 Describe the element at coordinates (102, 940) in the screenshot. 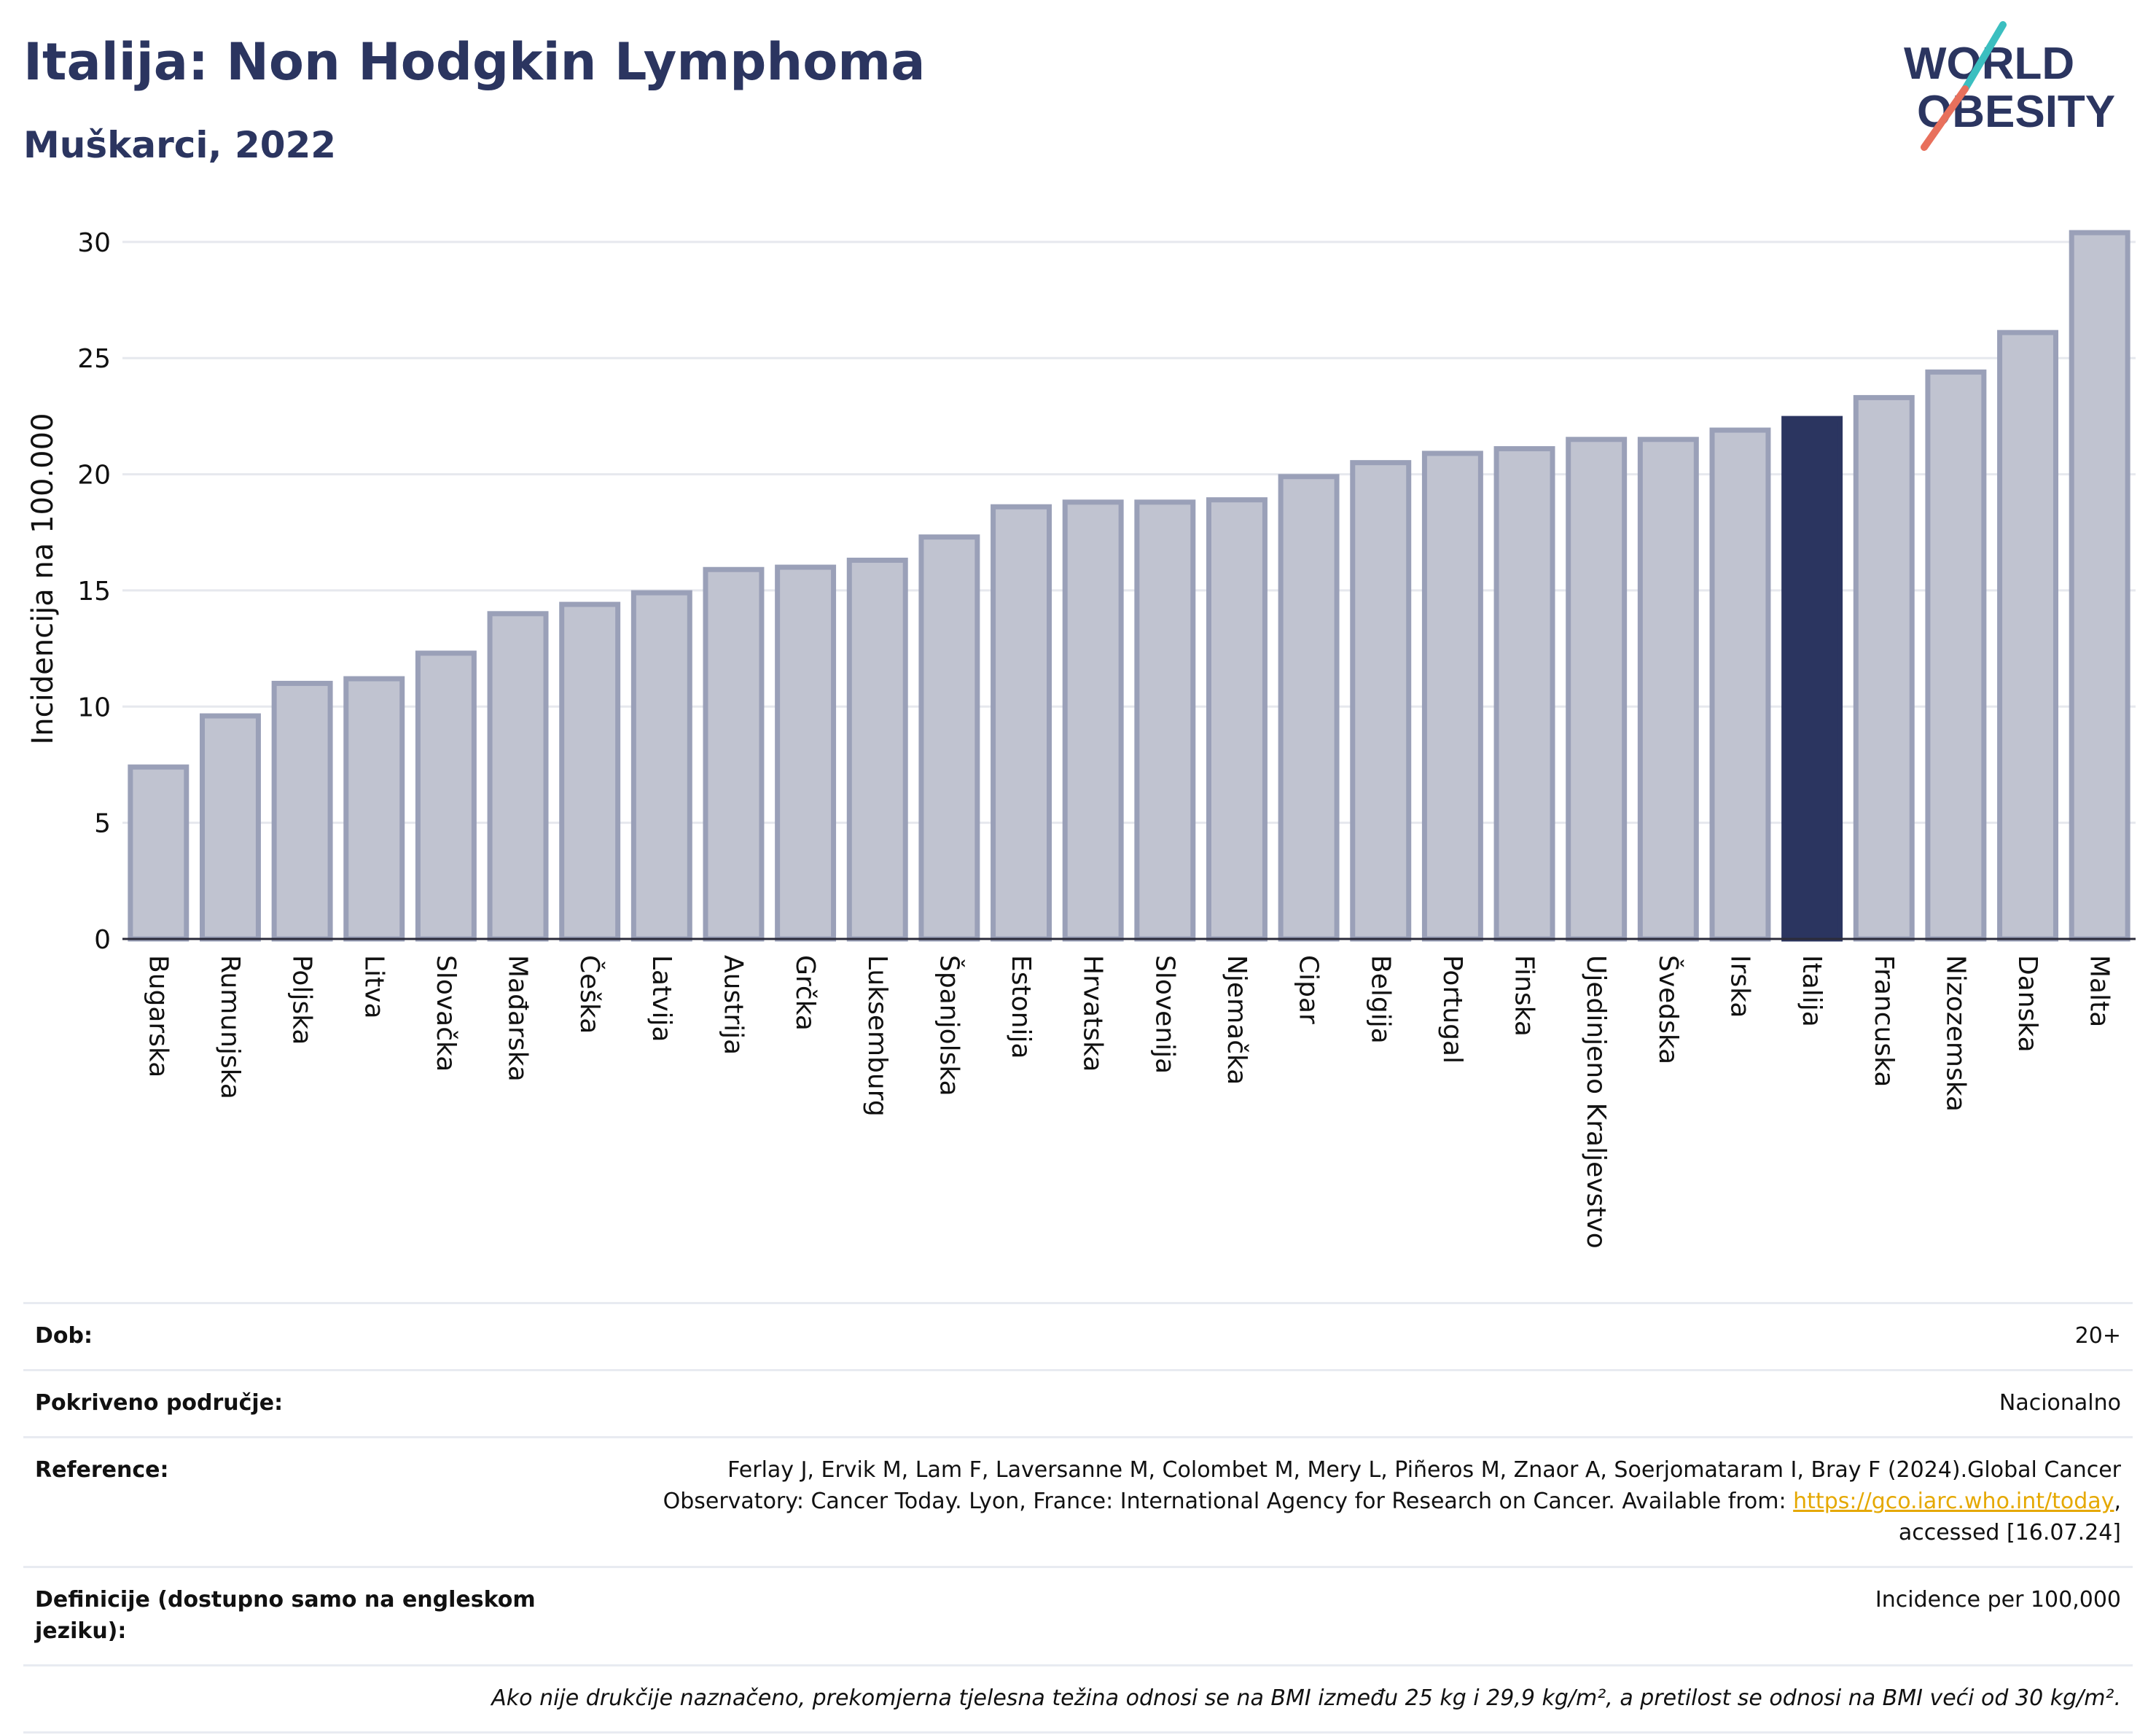

I see `y-tick-label: 0` at that location.